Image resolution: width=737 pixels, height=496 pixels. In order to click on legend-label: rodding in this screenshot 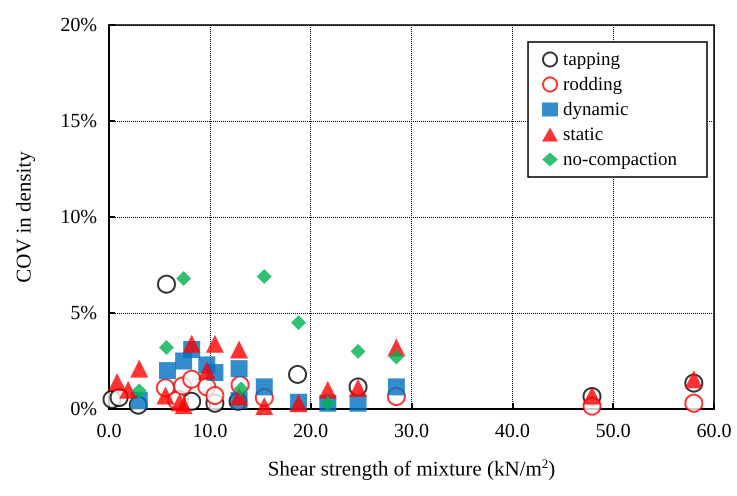, I will do `click(593, 84)`.